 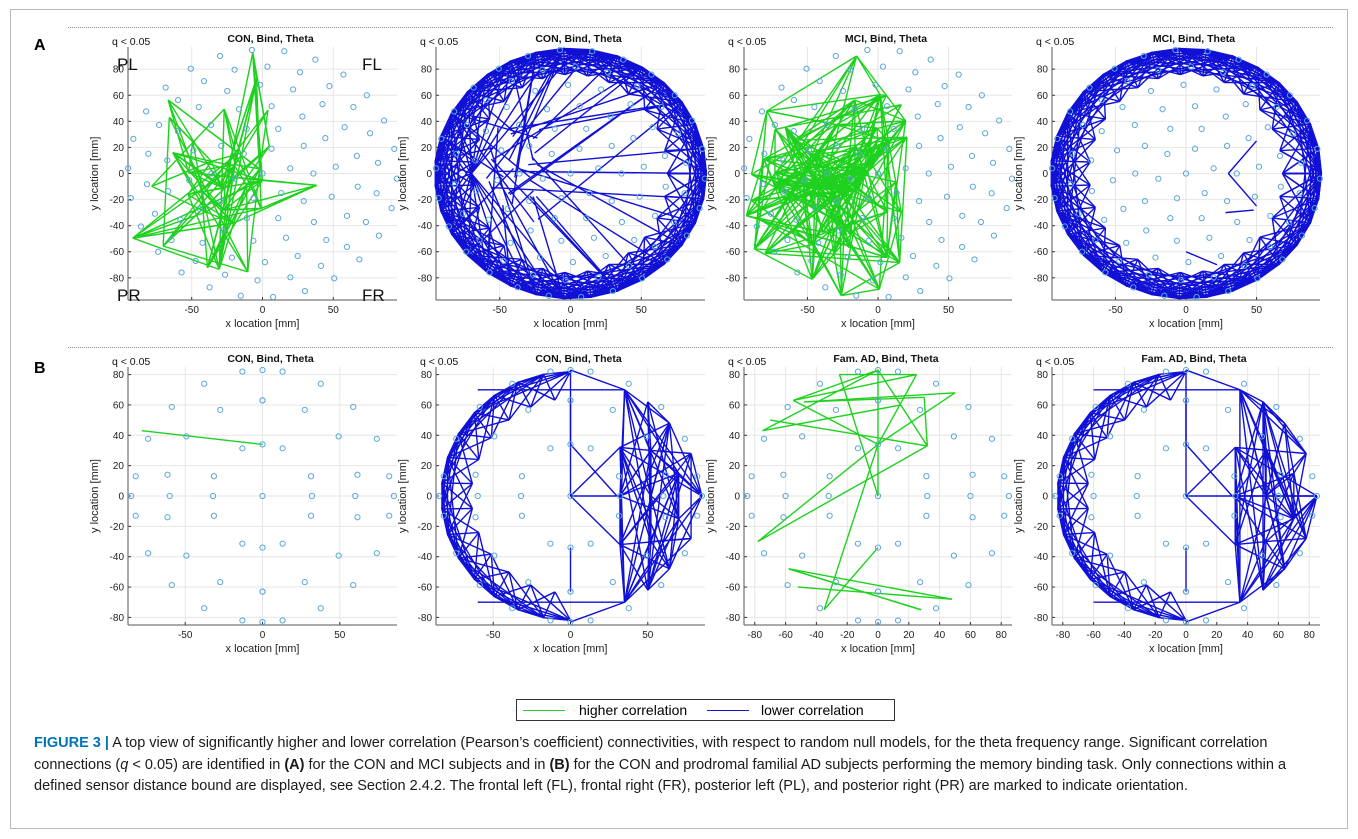 I want to click on y-tick-label: -80, so click(x=1041, y=618).